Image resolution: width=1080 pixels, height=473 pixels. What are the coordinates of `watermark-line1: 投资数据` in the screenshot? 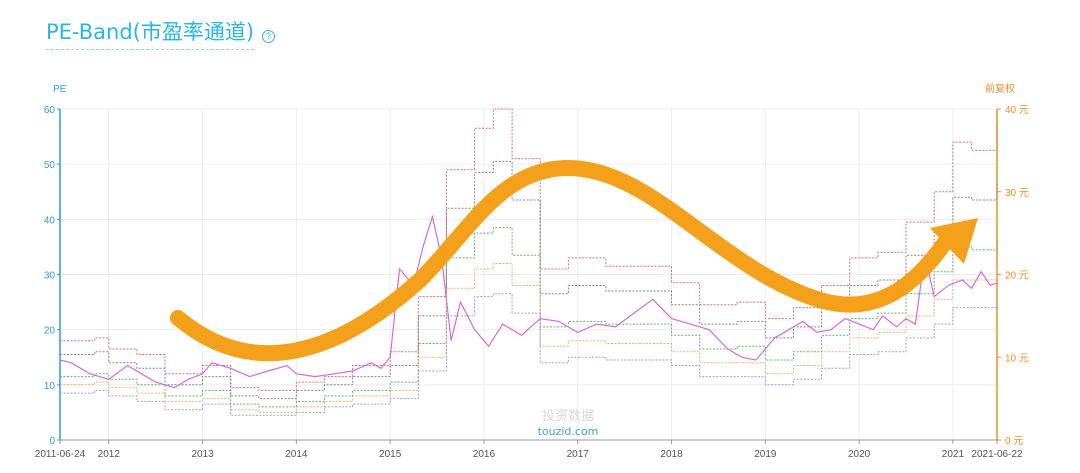 It's located at (568, 416).